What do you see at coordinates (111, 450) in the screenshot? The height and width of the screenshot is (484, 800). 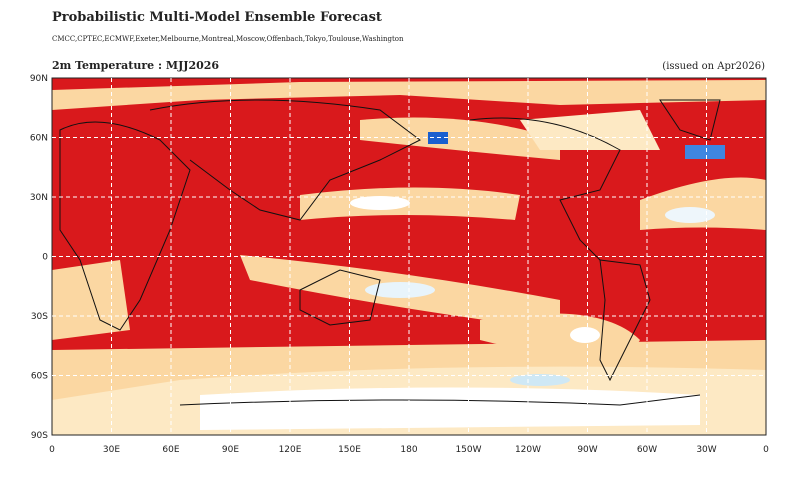 I see `lon-label: 30E` at bounding box center [111, 450].